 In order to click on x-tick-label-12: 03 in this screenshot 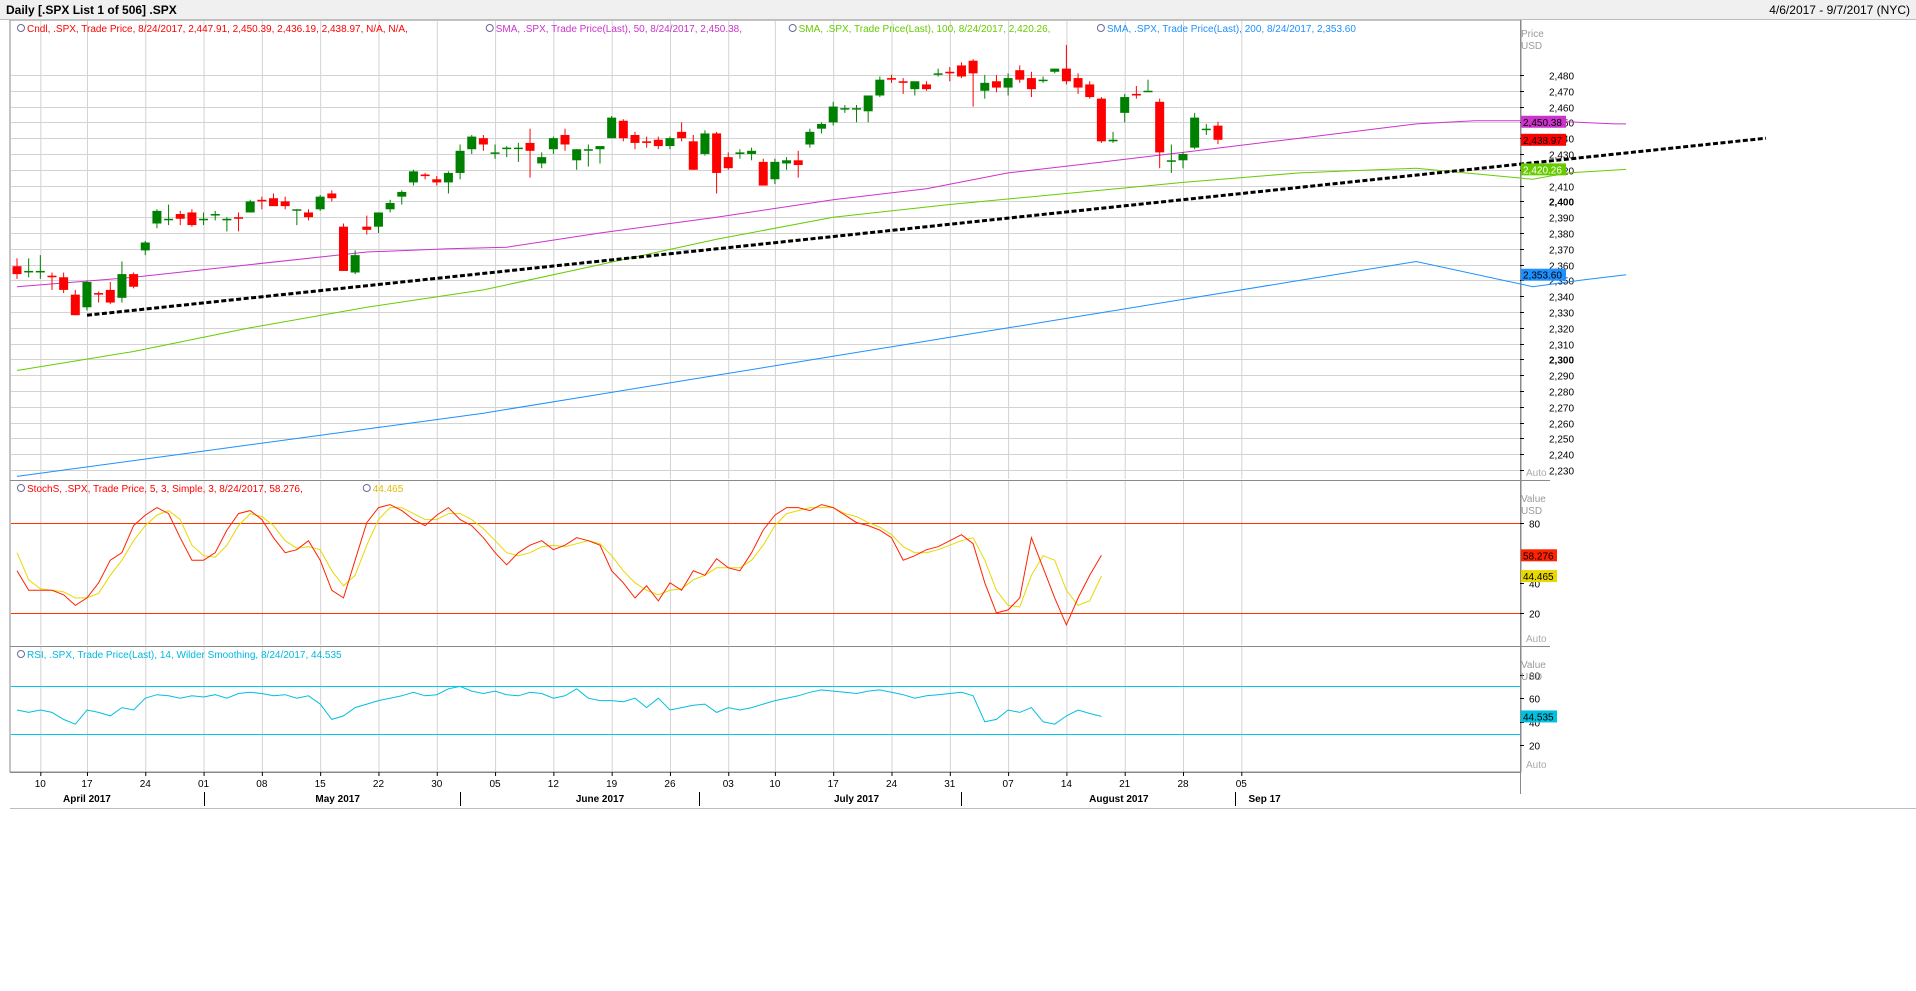, I will do `click(729, 784)`.